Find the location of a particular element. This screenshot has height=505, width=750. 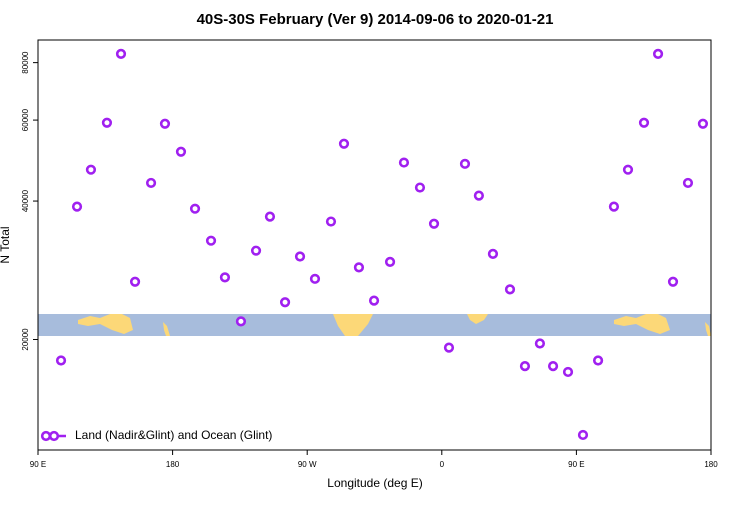

y-tick-label: 80000 is located at coordinates (25, 62).